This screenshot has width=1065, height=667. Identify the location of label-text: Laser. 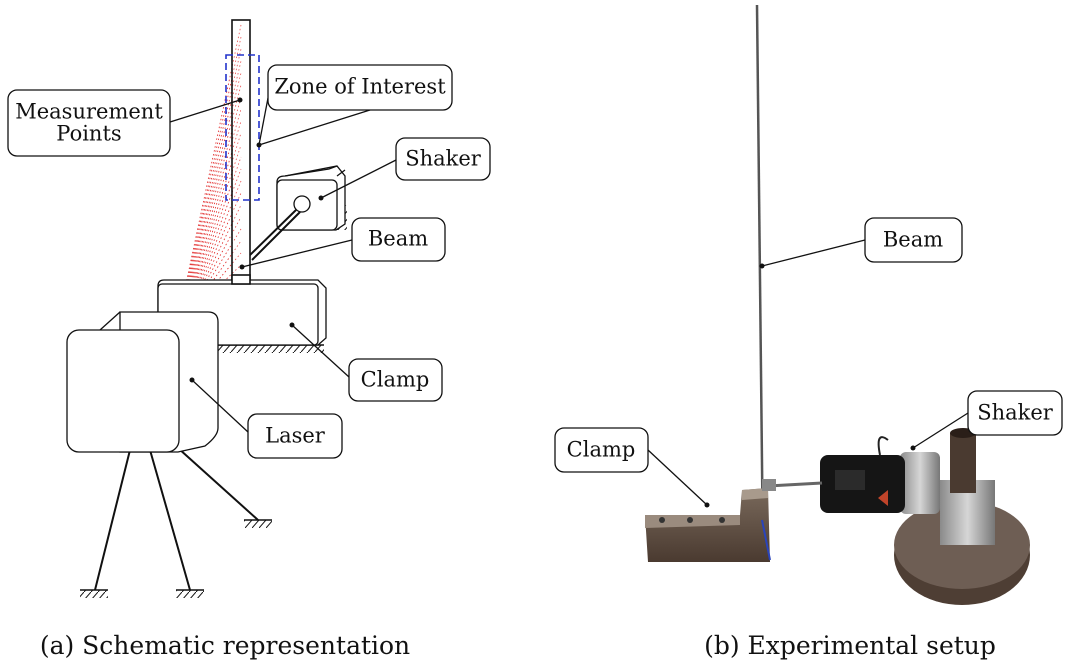
(295, 436).